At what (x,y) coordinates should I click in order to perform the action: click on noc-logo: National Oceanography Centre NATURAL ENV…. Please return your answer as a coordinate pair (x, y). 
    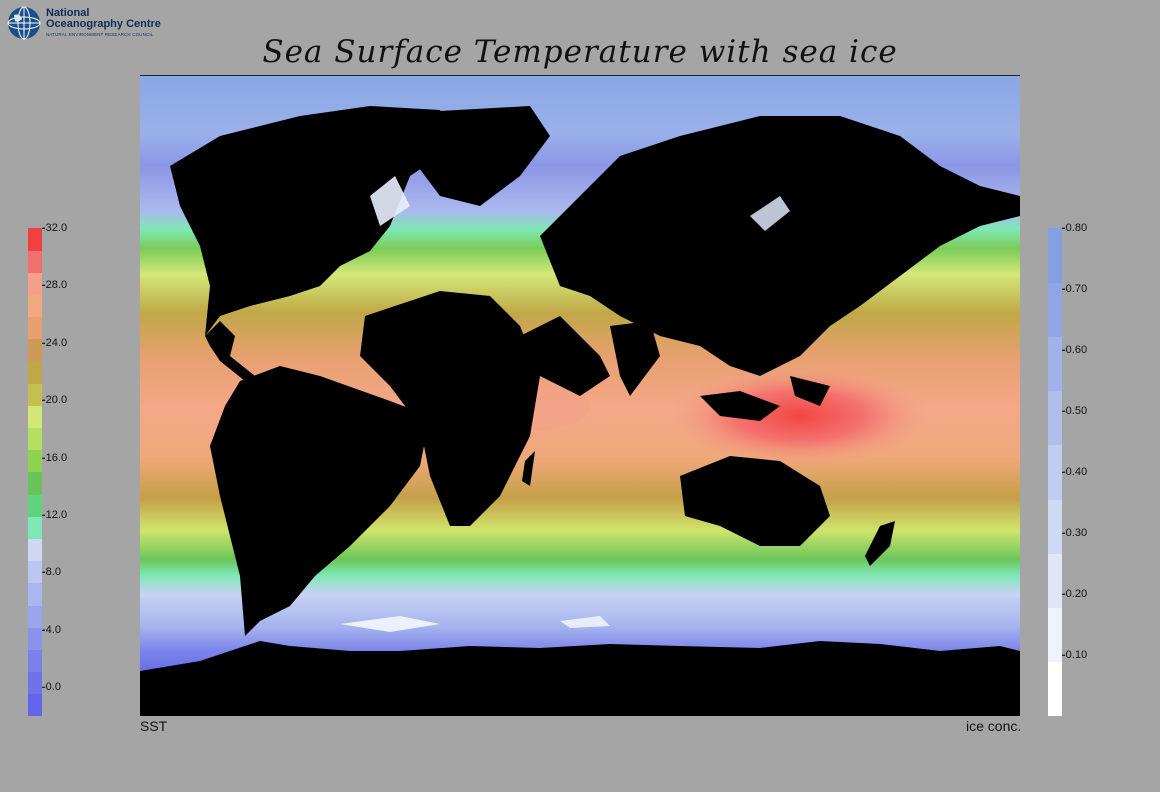
    Looking at the image, I should click on (91, 23).